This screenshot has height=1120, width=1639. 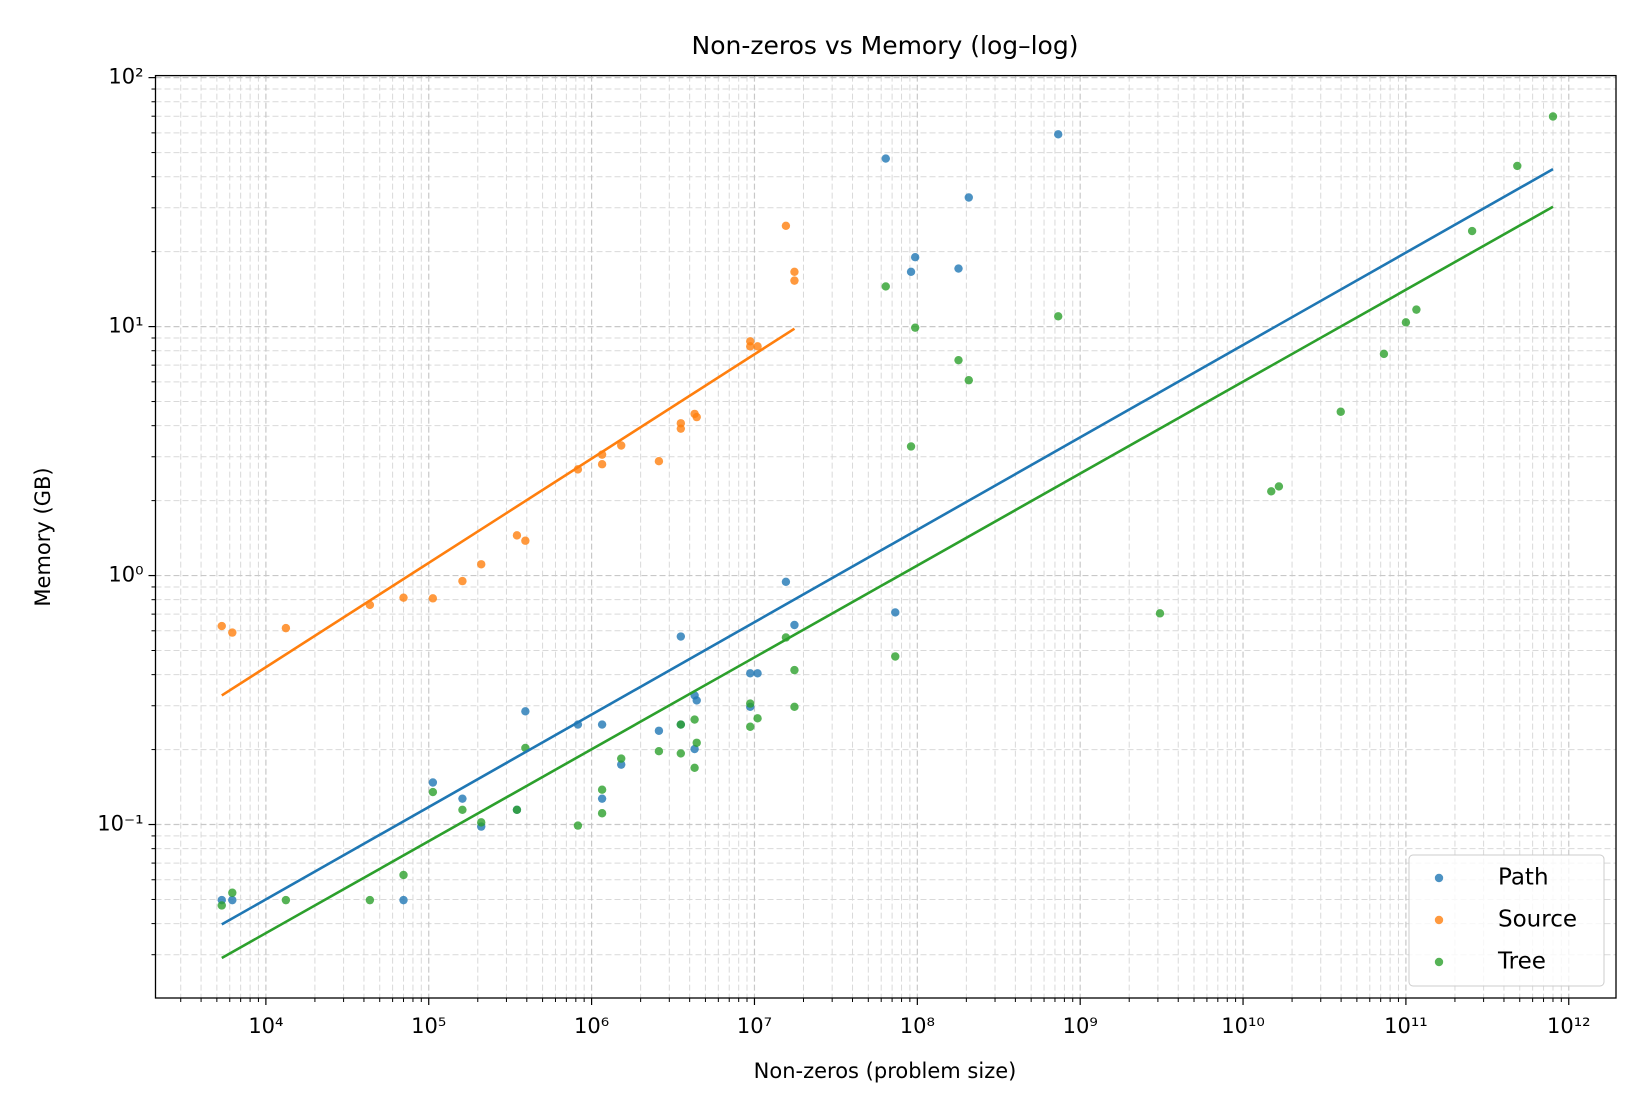 What do you see at coordinates (508, 512) in the screenshot?
I see `fit-line` at bounding box center [508, 512].